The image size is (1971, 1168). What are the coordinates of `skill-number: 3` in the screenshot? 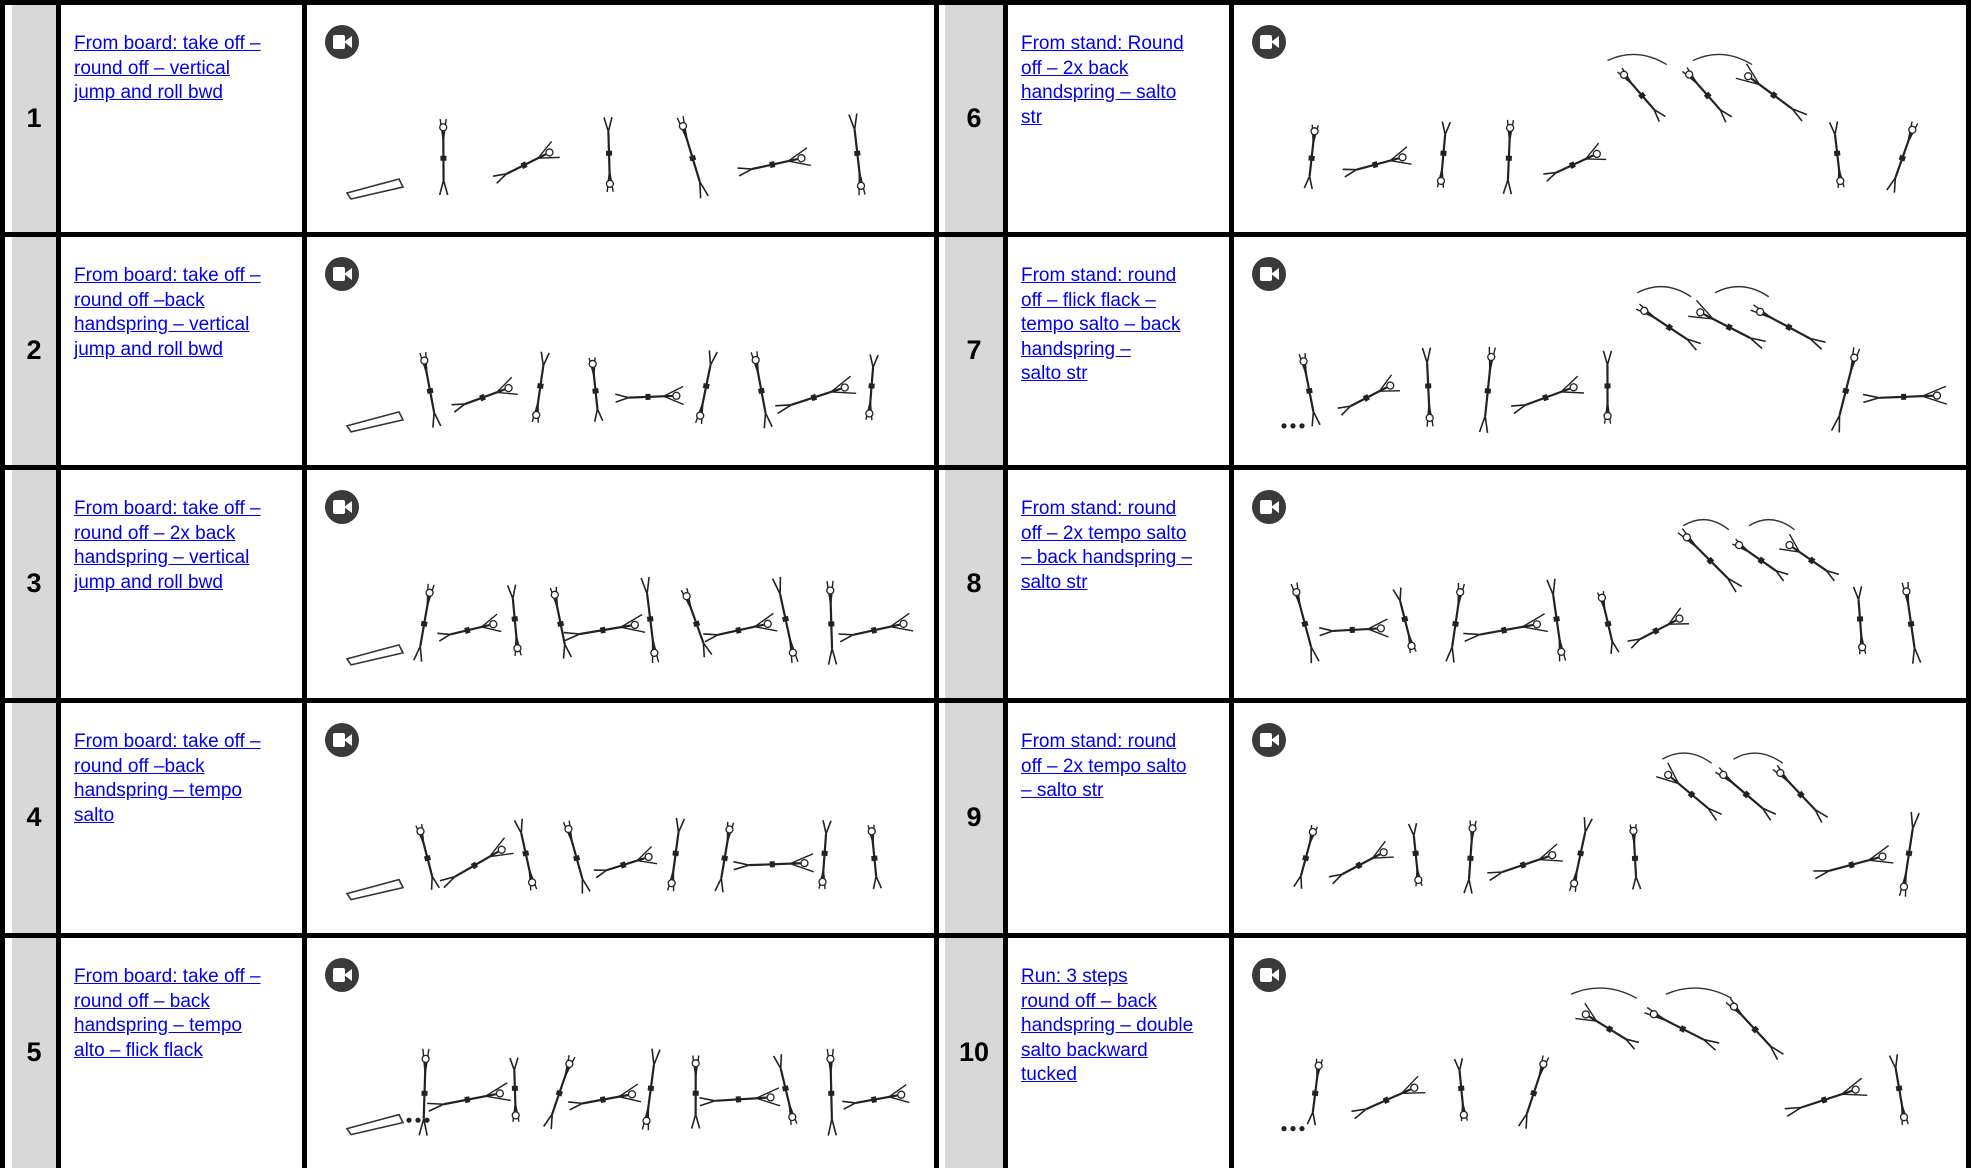 It's located at (34, 583).